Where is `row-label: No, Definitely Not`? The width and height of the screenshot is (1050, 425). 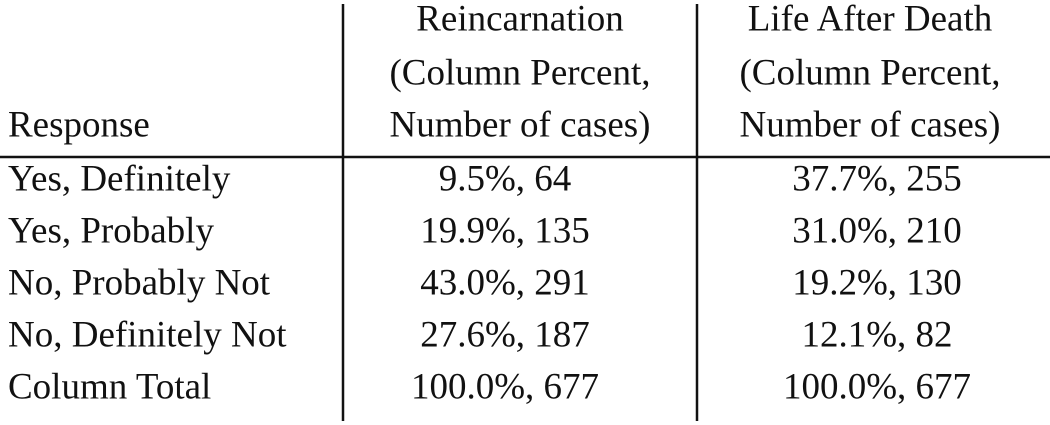
row-label: No, Definitely Not is located at coordinates (147, 334).